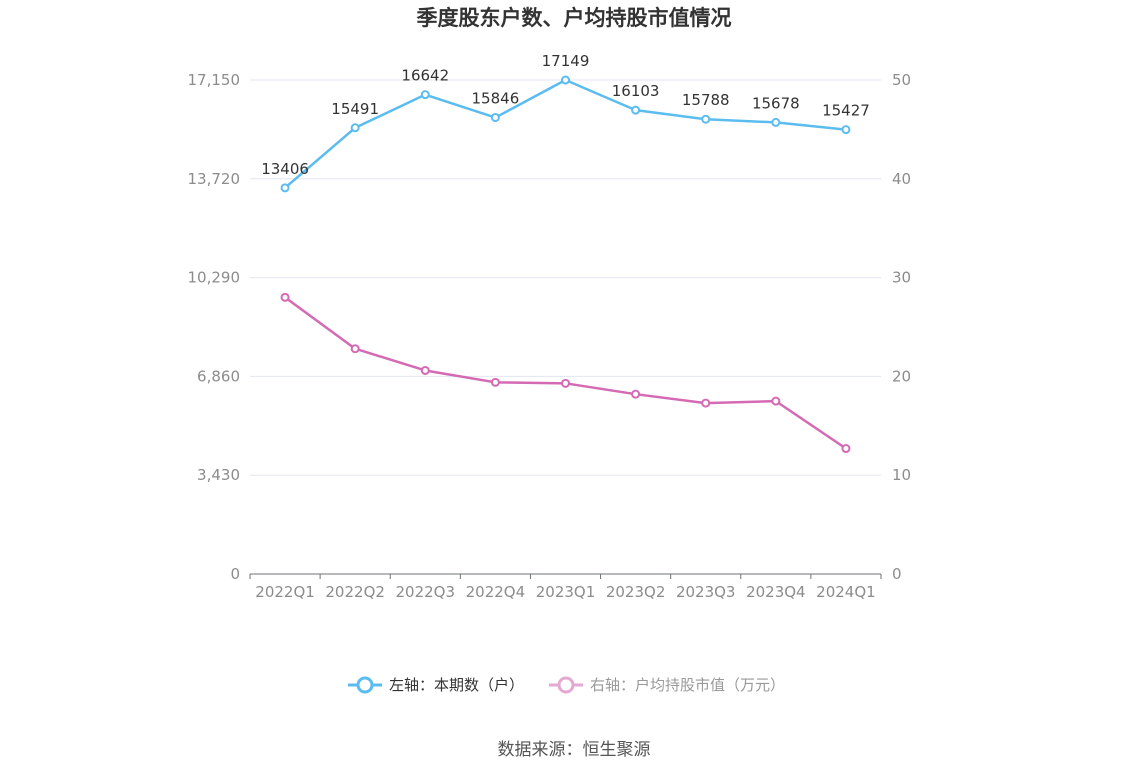 Image resolution: width=1148 pixels, height=776 pixels. I want to click on left-tick-label: 13,720, so click(214, 179).